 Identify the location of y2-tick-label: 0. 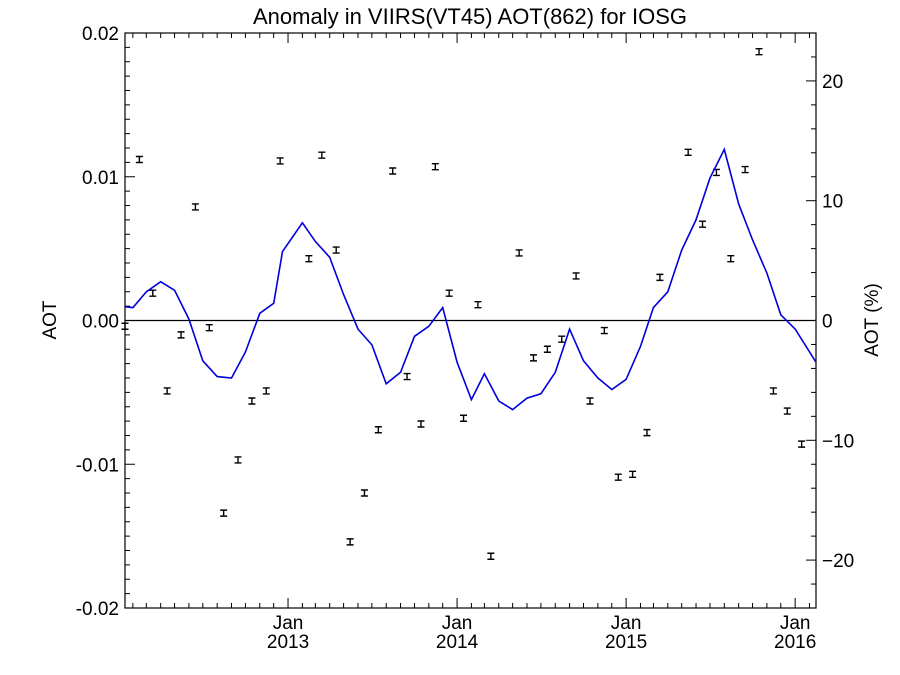
(827, 322).